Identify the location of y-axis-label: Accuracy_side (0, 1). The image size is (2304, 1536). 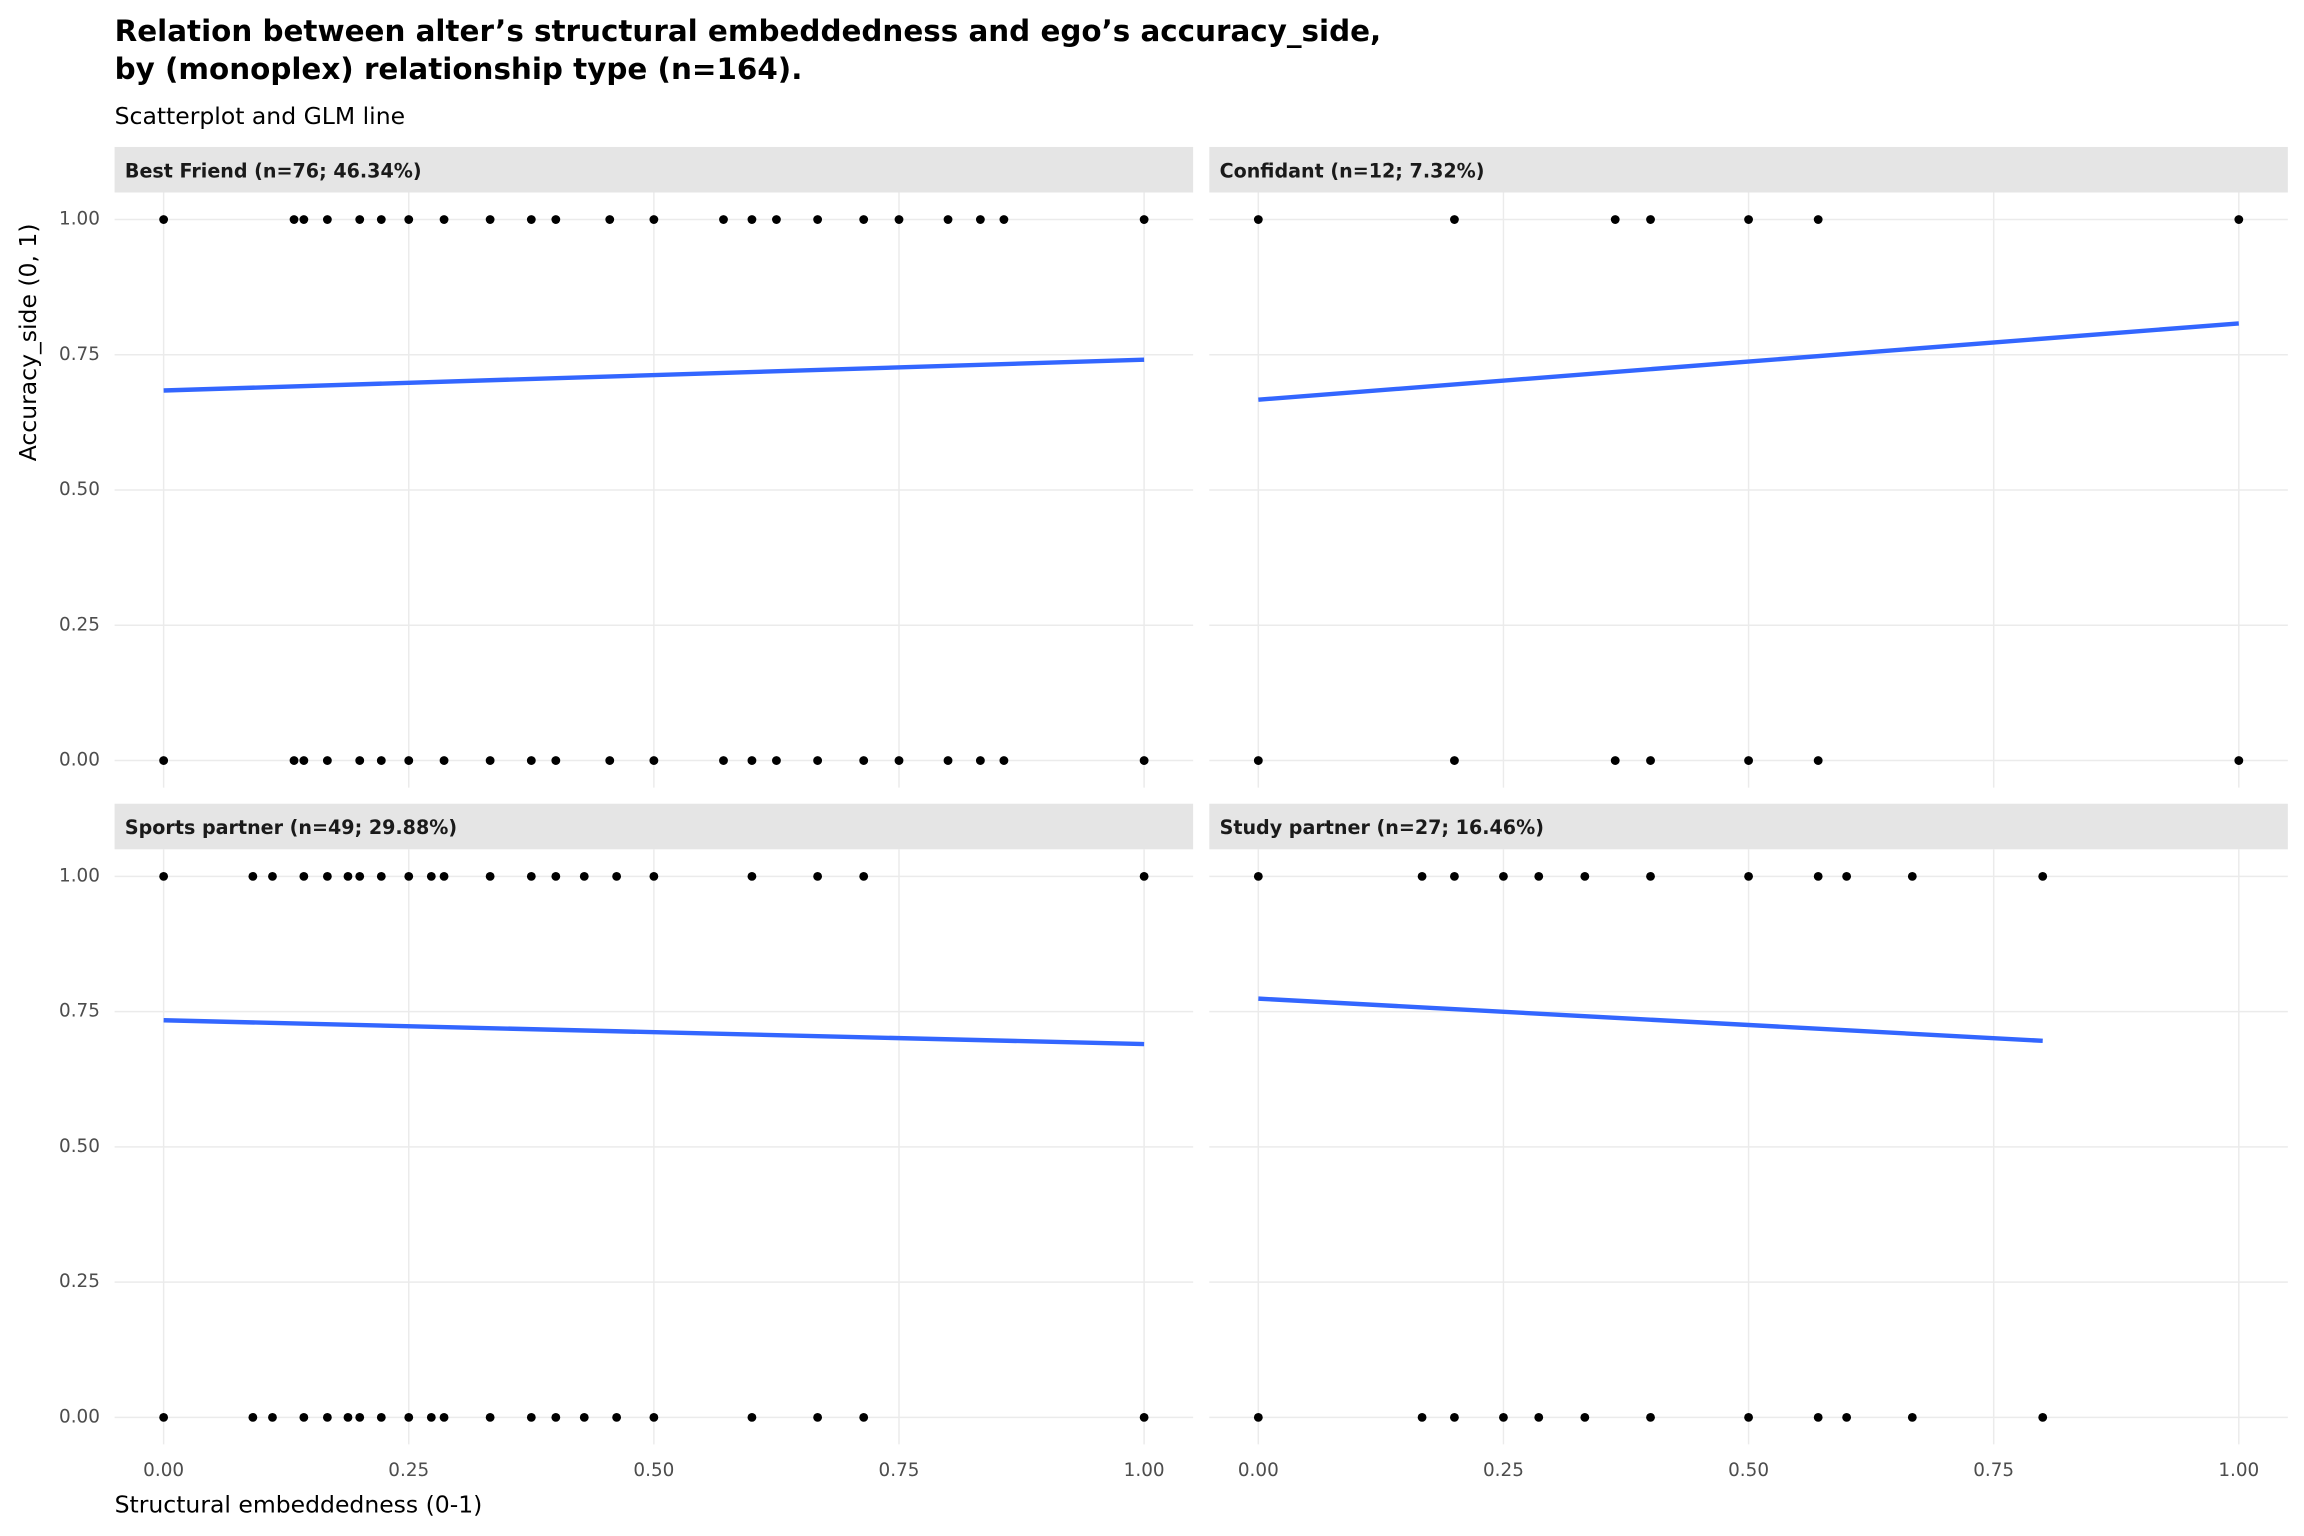
(28, 342).